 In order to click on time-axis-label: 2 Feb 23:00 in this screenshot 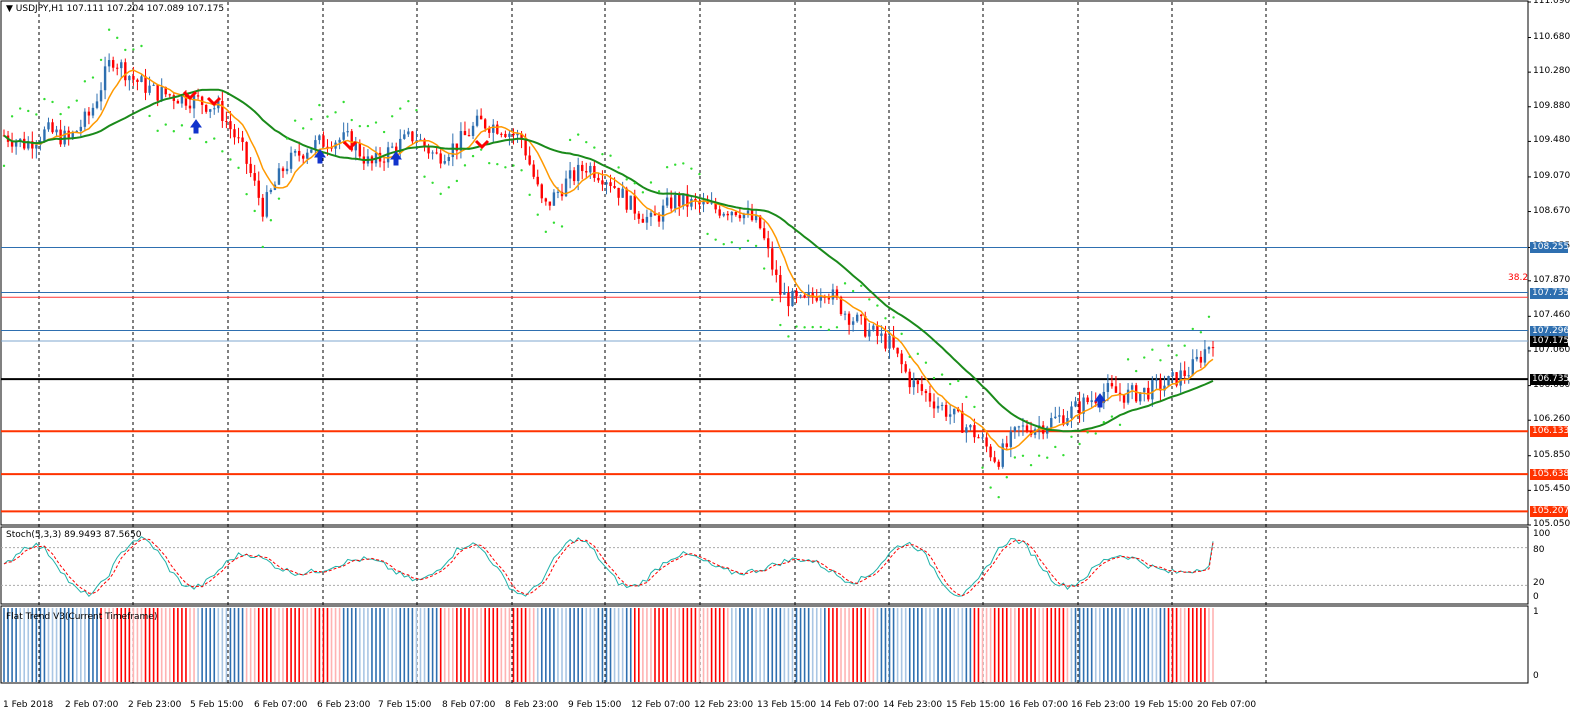, I will do `click(155, 705)`.